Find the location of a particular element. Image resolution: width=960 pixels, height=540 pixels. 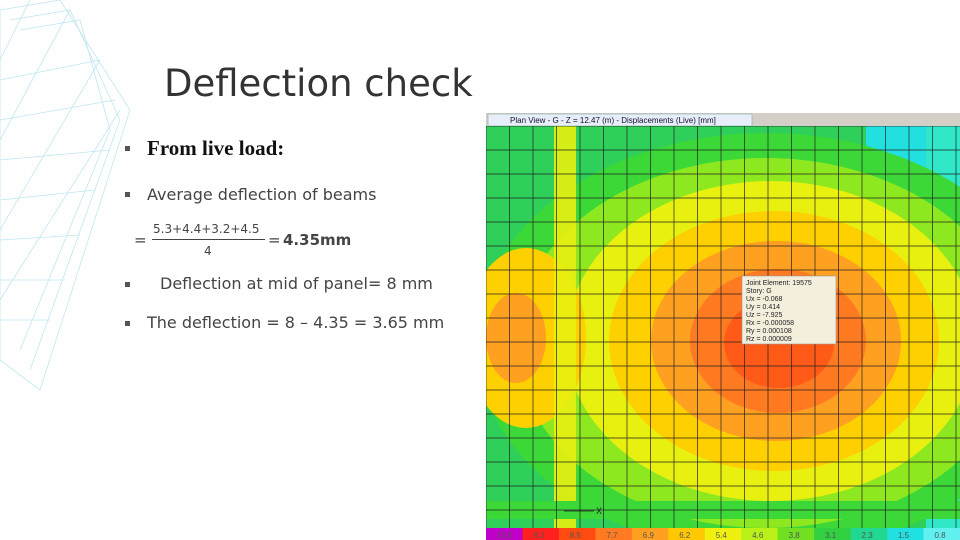

tooltip-line: Uy = 0.414 is located at coordinates (763, 307).